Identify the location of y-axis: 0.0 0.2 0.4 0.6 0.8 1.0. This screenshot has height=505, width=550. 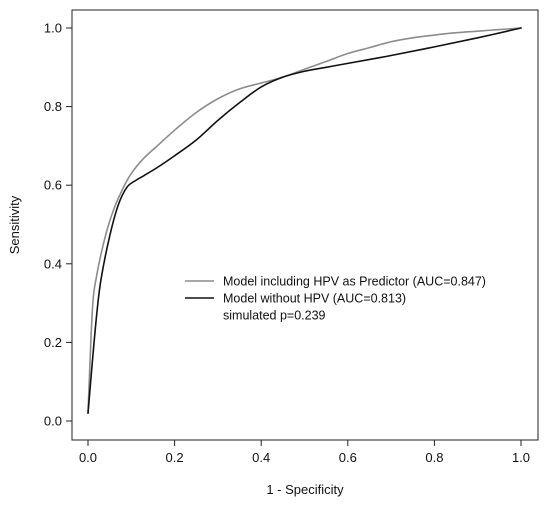
(58, 225).